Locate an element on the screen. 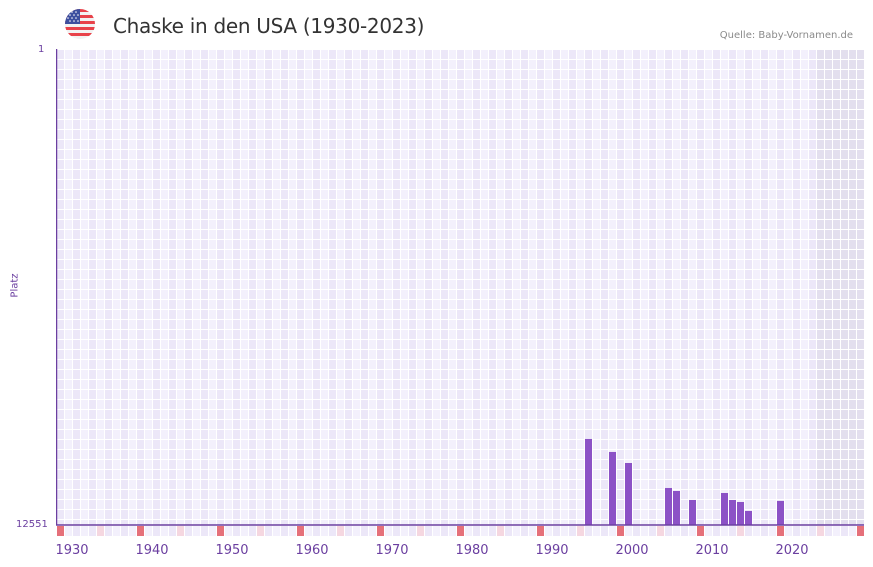 The height and width of the screenshot is (567, 873). bar-2019 is located at coordinates (780, 512).